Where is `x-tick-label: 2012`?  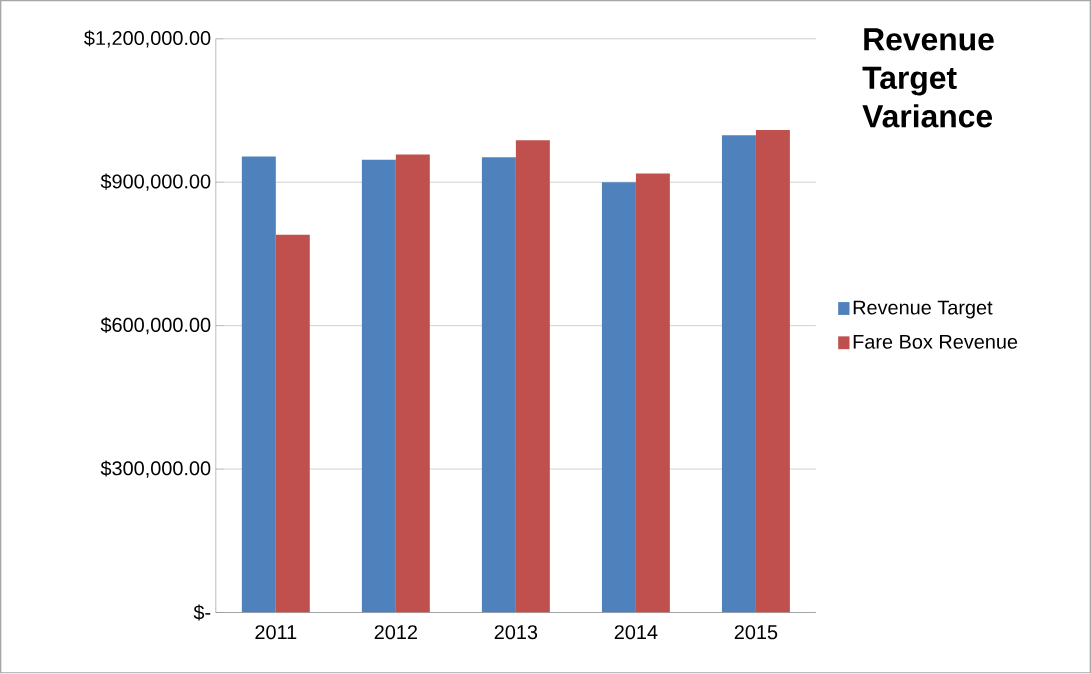 x-tick-label: 2012 is located at coordinates (395, 632).